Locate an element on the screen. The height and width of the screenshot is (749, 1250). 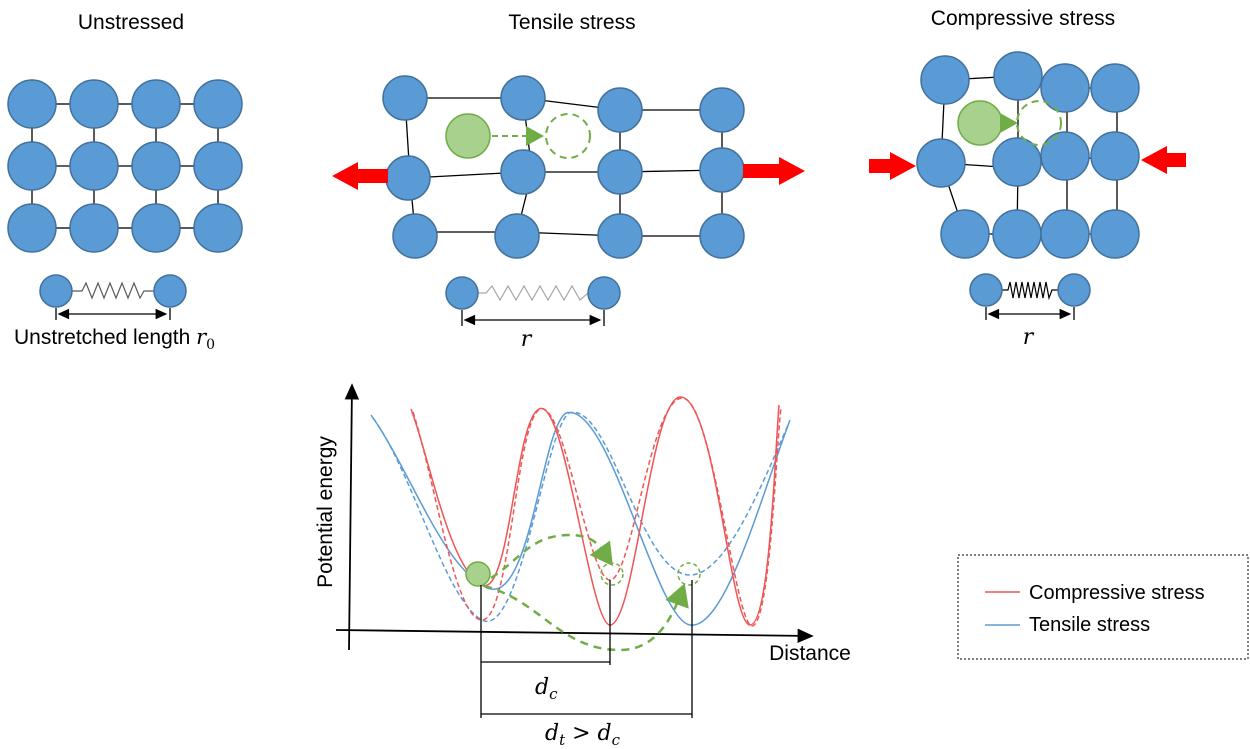
compressive-curve-dashed is located at coordinates (597, 512).